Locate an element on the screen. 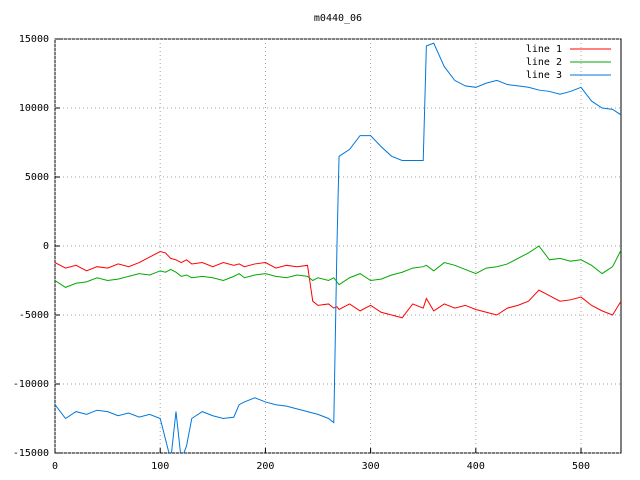 This screenshot has height=480, width=640. y-tick-label: 0 is located at coordinates (46, 246).